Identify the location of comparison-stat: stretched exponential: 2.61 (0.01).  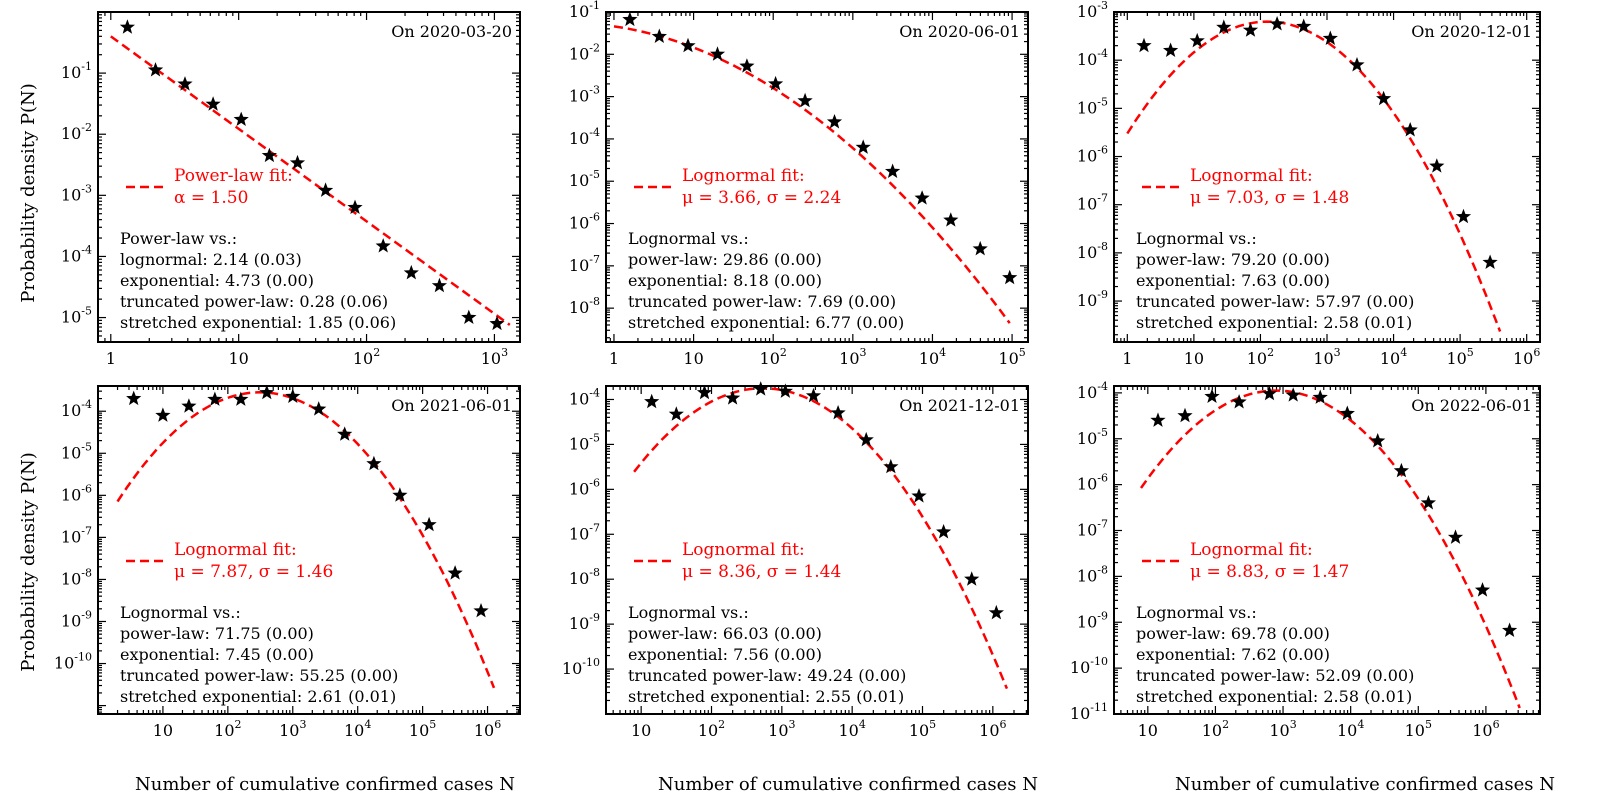
(258, 696).